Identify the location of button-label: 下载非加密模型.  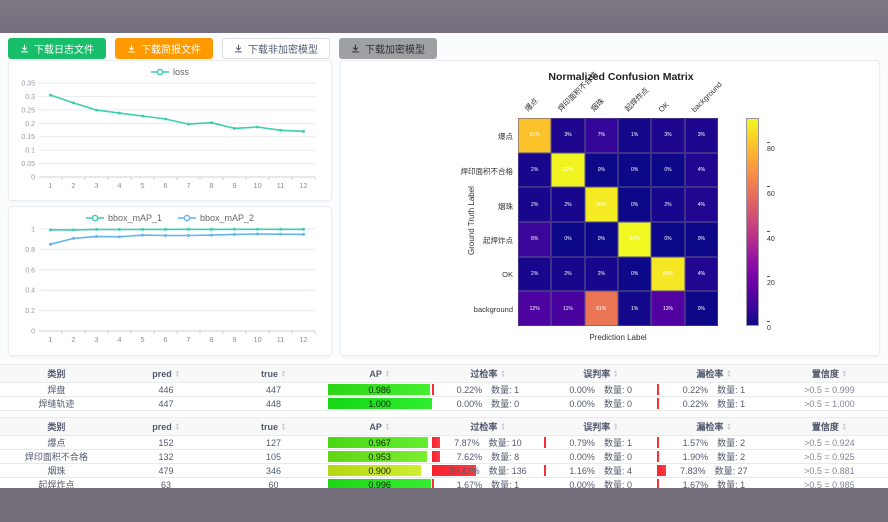
(283, 50).